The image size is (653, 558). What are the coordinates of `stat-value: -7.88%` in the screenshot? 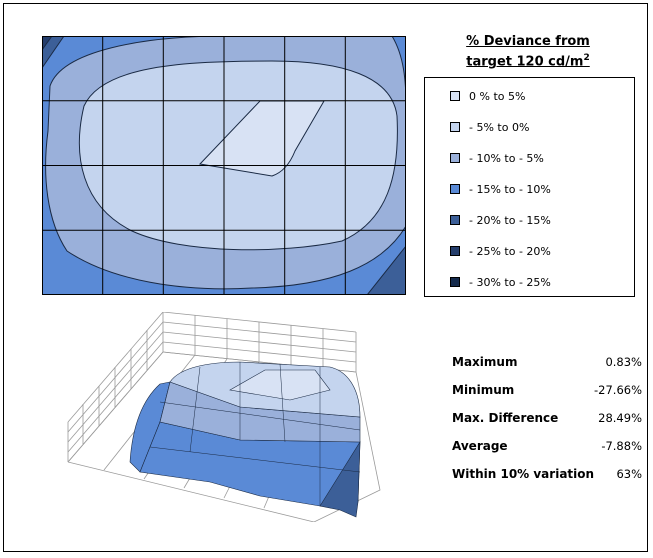 It's located at (621, 446).